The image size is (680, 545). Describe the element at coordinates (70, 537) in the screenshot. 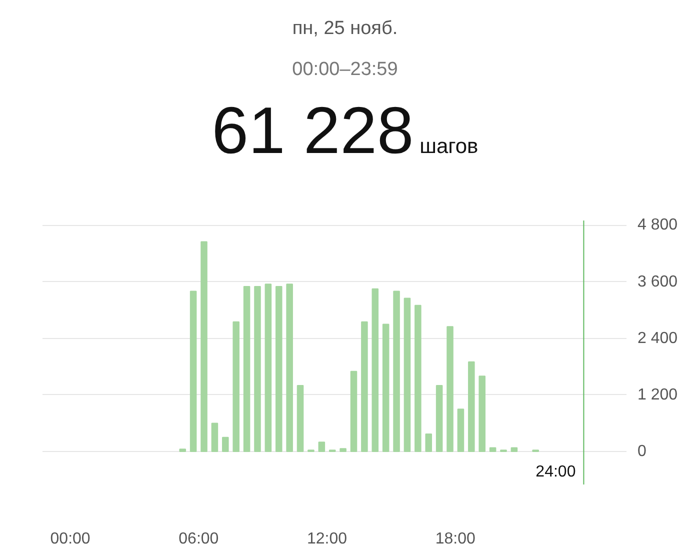

I see `x-tick-label: 00:00` at that location.